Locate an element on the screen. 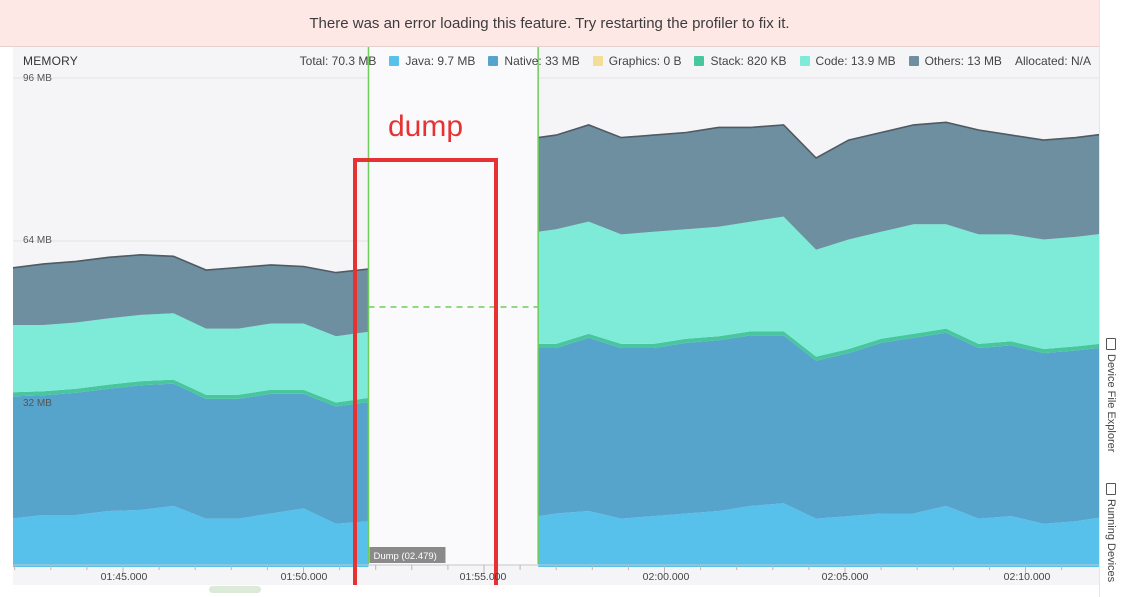 Image resolution: width=1121 pixels, height=597 pixels. tab-device-file-explorer: Device File Explorer is located at coordinates (1110, 395).